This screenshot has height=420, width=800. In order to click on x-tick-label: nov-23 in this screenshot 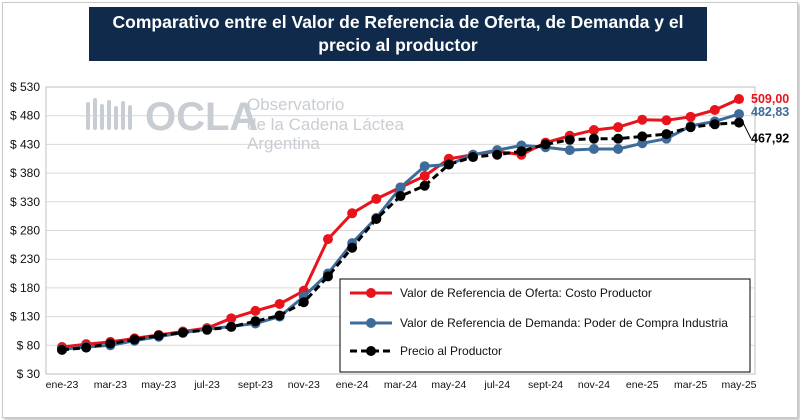, I will do `click(304, 385)`.